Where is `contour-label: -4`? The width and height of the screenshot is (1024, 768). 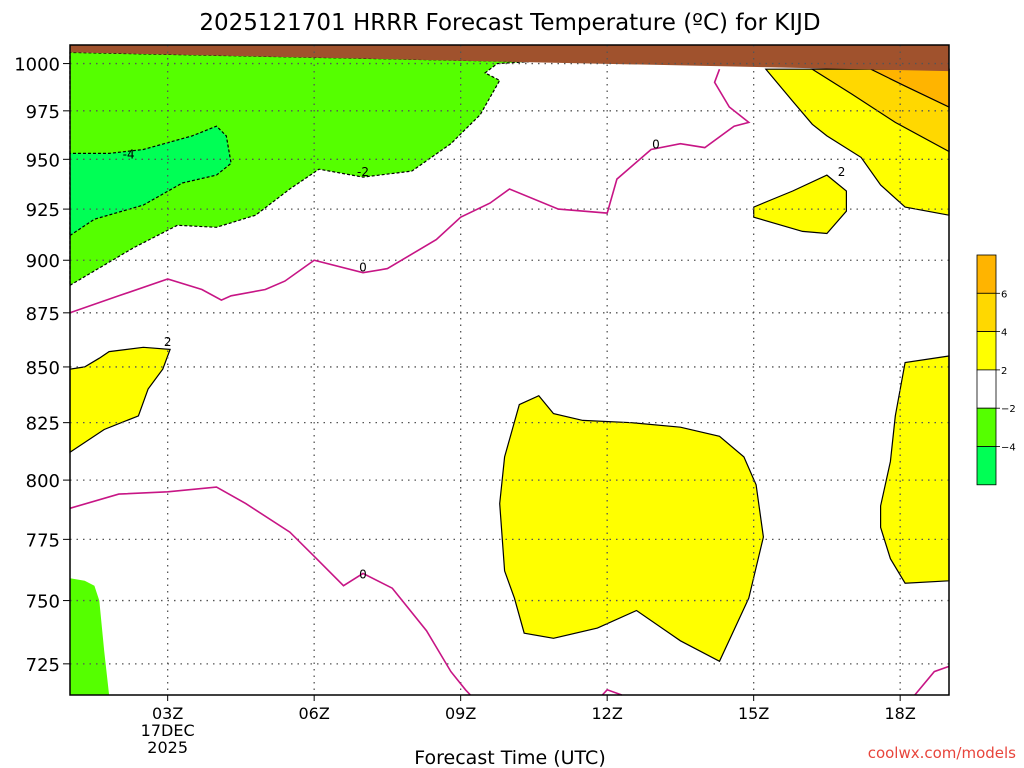
contour-label: -4 is located at coordinates (129, 154).